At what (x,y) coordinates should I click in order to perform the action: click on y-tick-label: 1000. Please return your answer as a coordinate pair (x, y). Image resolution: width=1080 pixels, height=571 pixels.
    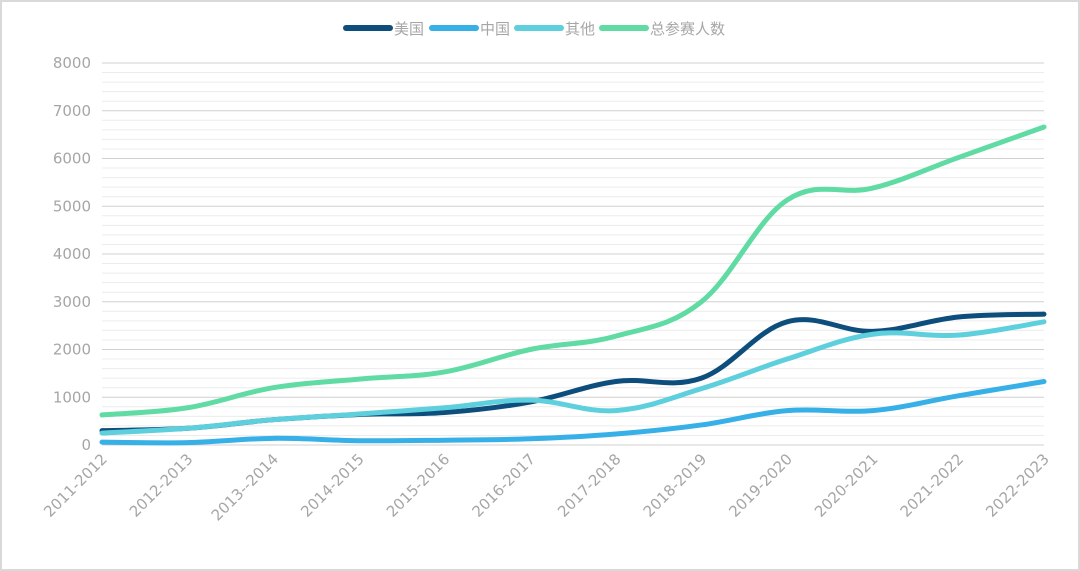
    Looking at the image, I should click on (72, 397).